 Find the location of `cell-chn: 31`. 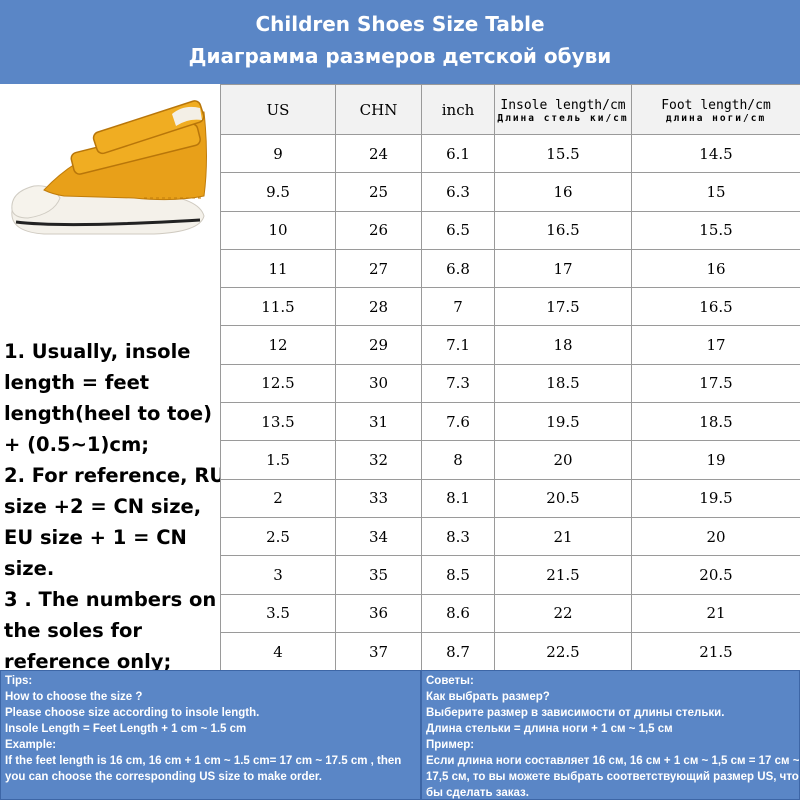

cell-chn: 31 is located at coordinates (378, 422).